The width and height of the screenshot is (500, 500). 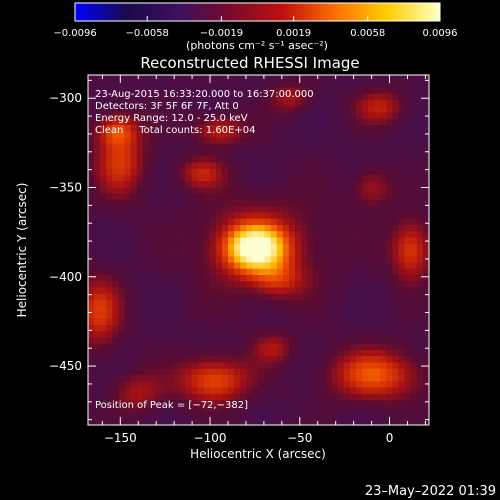 I want to click on x-tick-label: −100, so click(x=210, y=438).